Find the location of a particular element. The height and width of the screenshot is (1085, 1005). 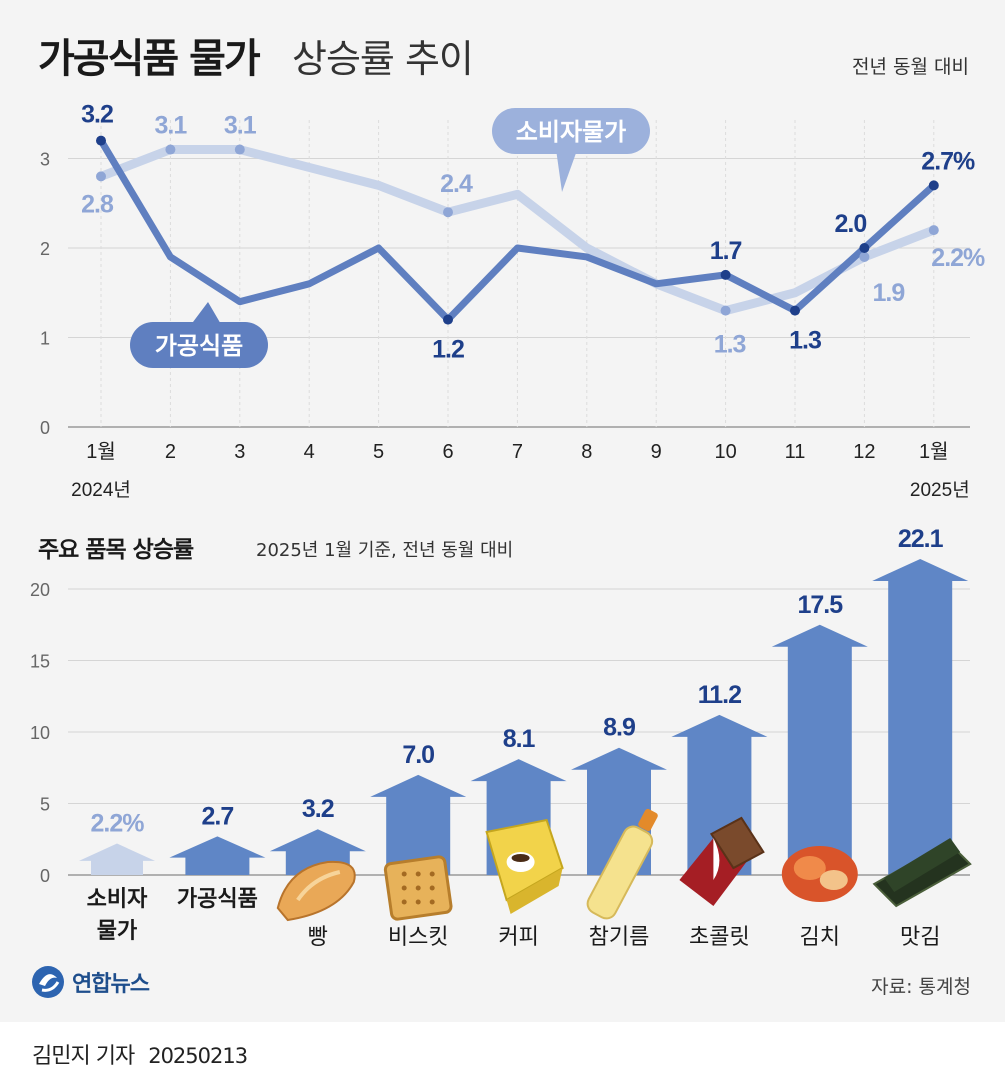

series-callout-label: 소비자물가 is located at coordinates (571, 132).